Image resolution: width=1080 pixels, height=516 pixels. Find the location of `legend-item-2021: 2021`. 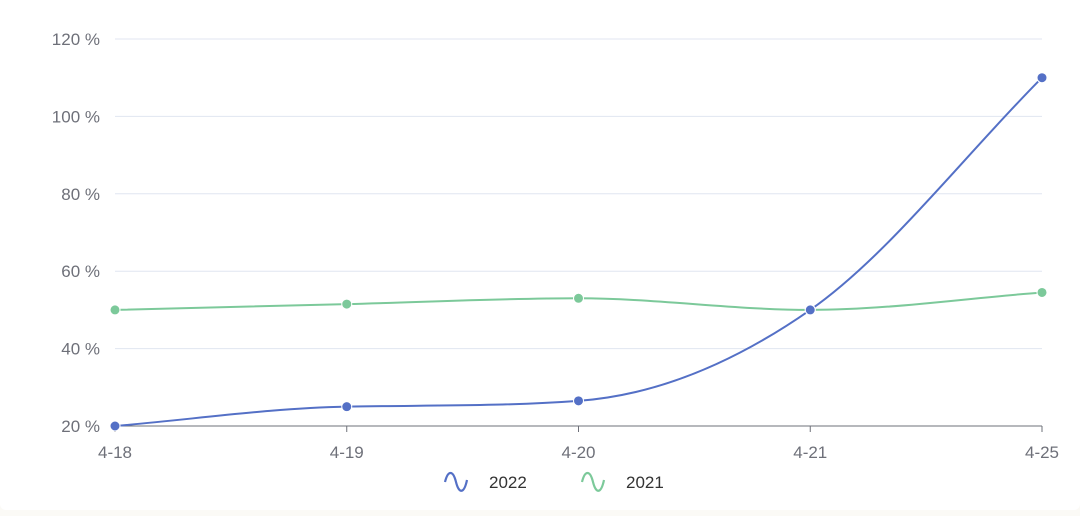

legend-item-2021: 2021 is located at coordinates (622, 481).